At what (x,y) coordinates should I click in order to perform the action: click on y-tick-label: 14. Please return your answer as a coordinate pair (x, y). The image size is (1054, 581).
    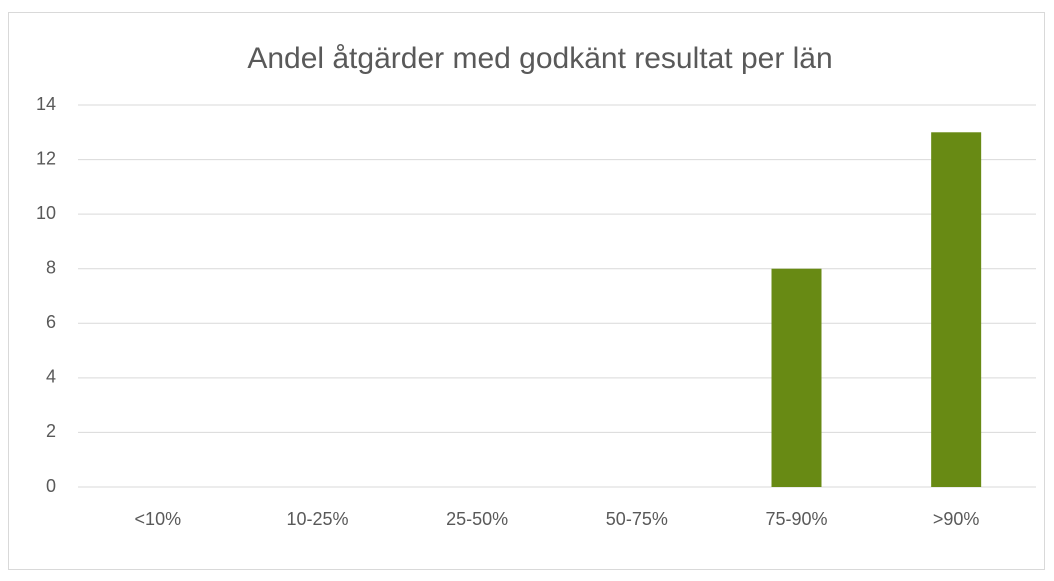
    Looking at the image, I should click on (46, 104).